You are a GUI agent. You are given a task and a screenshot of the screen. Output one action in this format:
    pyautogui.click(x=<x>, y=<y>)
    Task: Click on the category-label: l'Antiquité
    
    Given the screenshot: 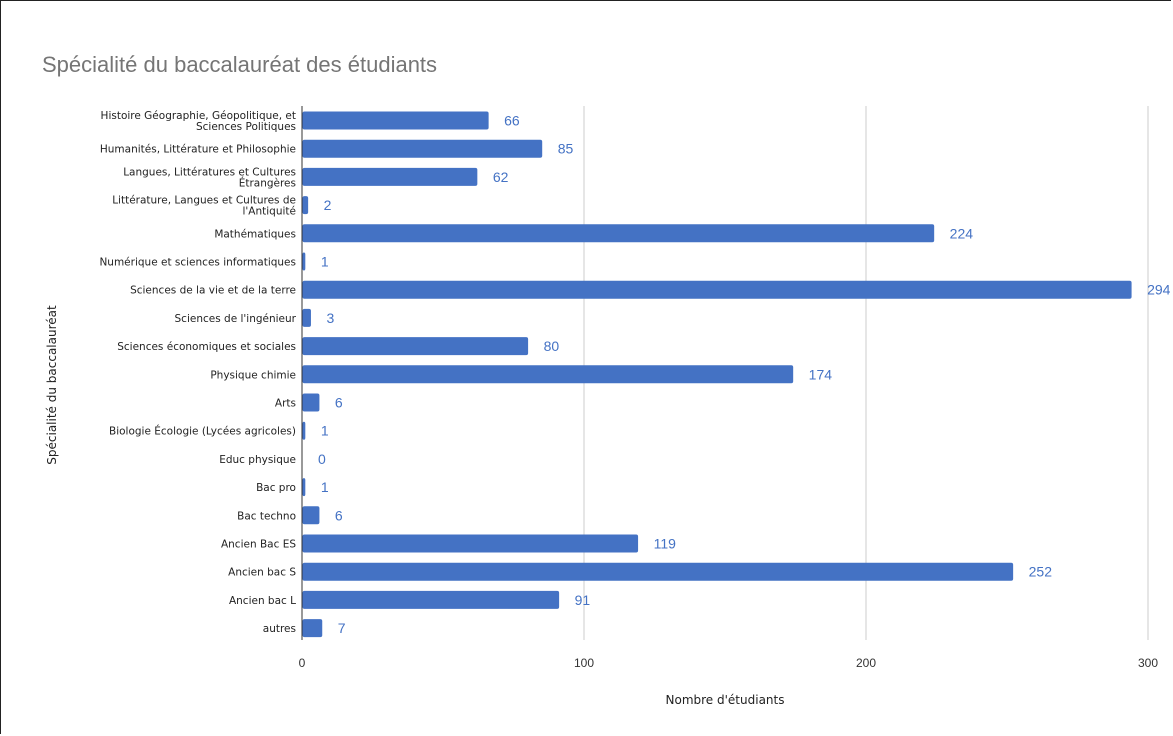 What is the action you would take?
    pyautogui.click(x=270, y=212)
    